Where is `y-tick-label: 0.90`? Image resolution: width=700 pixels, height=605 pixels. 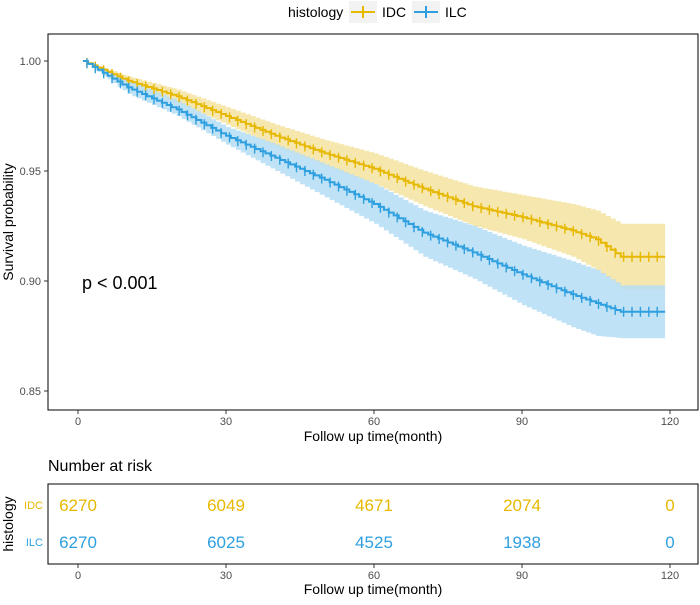
y-tick-label: 0.90 is located at coordinates (30, 282).